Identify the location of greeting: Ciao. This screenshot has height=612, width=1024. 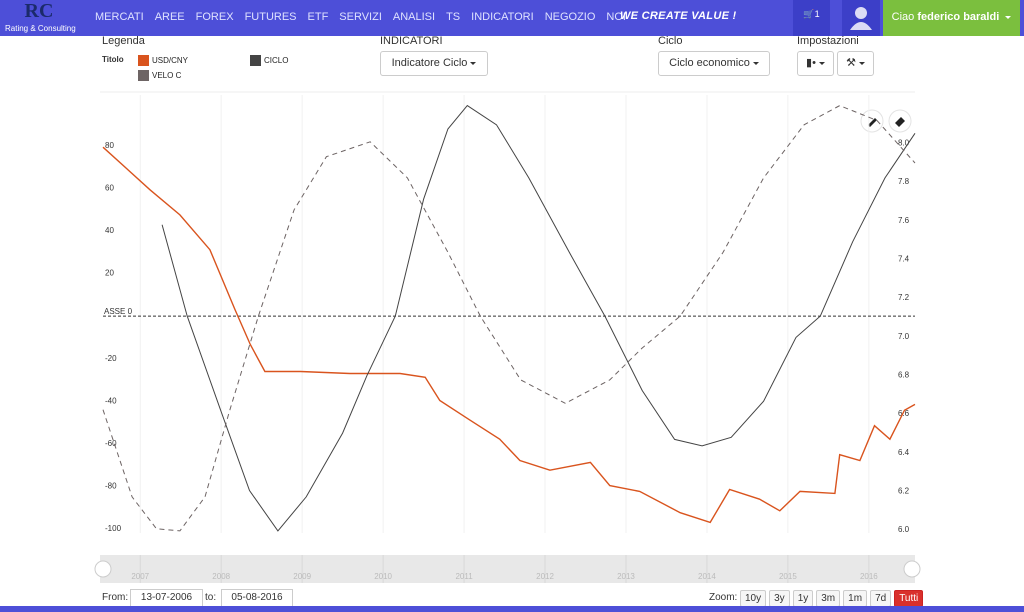
(903, 17).